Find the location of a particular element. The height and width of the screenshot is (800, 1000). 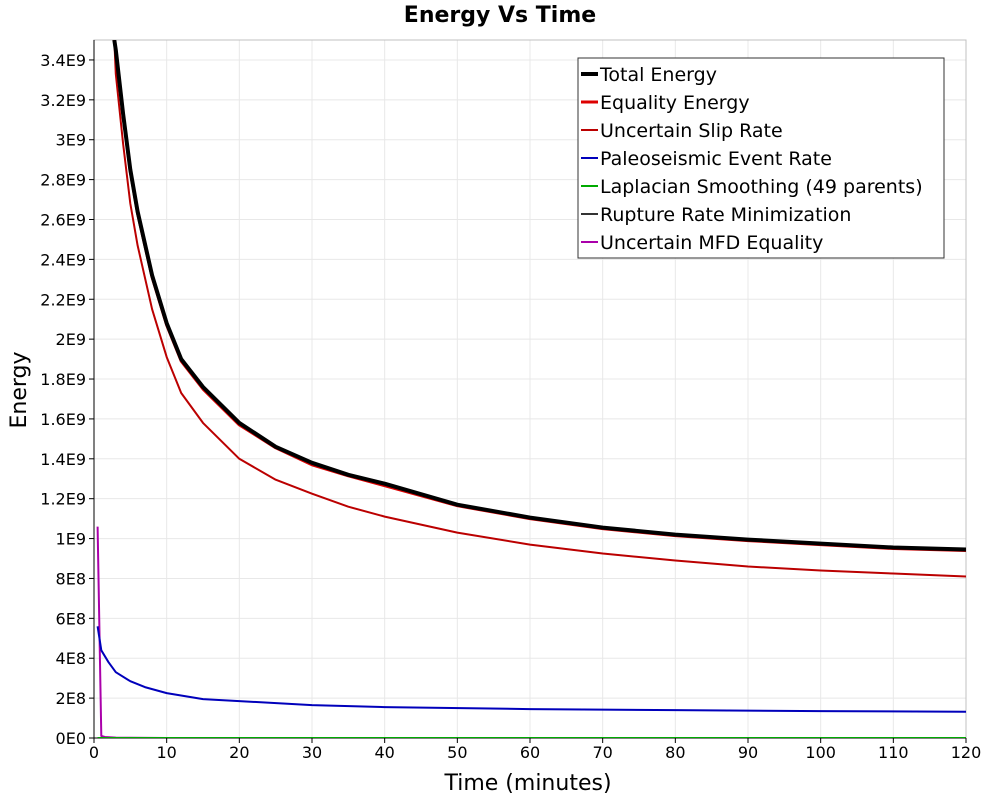

y-tick-label: 6E8 is located at coordinates (71, 618).